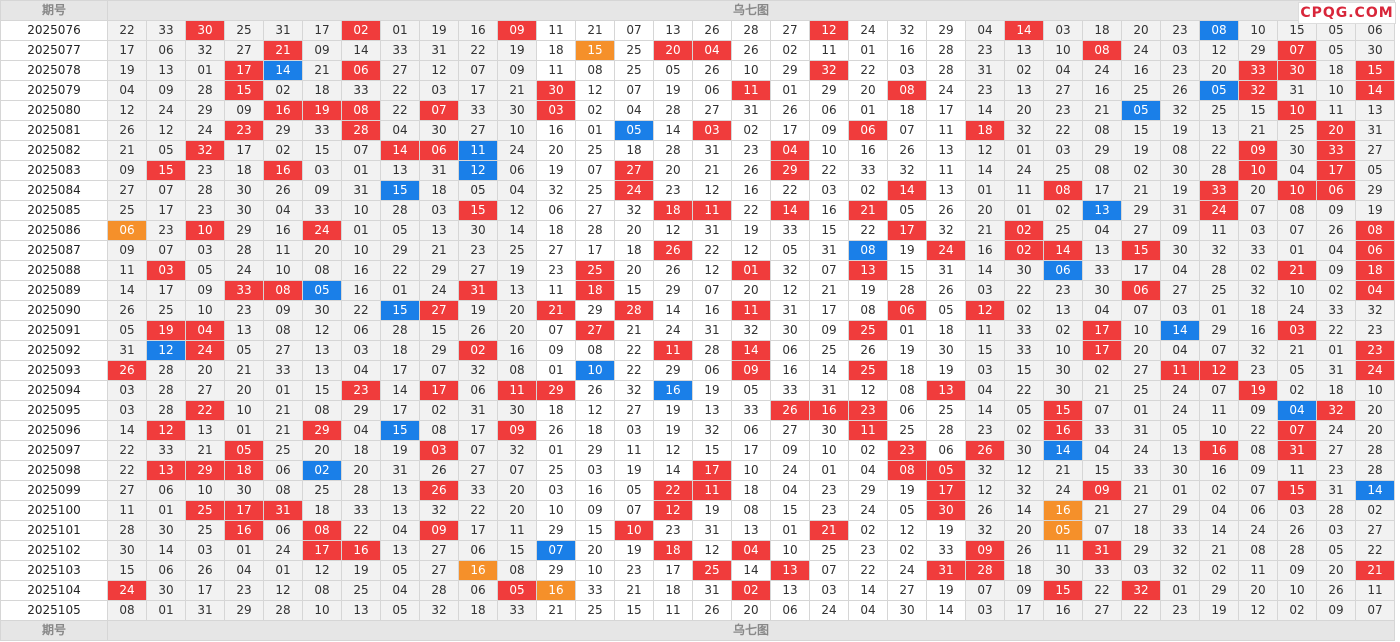 The image size is (1400, 642). I want to click on number-cell: 01, so click(1024, 150).